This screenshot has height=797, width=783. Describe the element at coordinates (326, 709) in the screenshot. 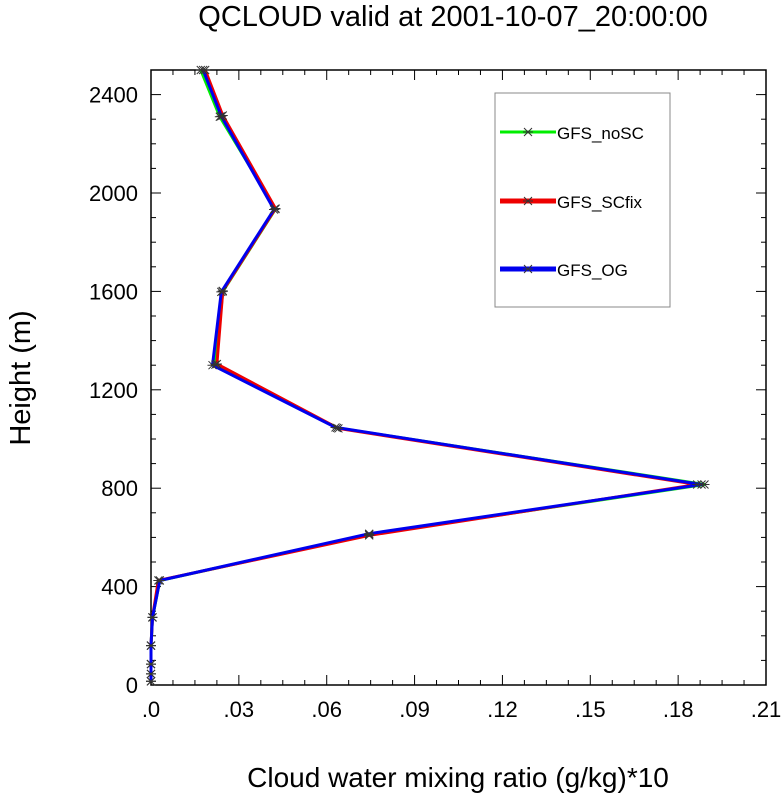

I see `x-tick-label: .06` at that location.